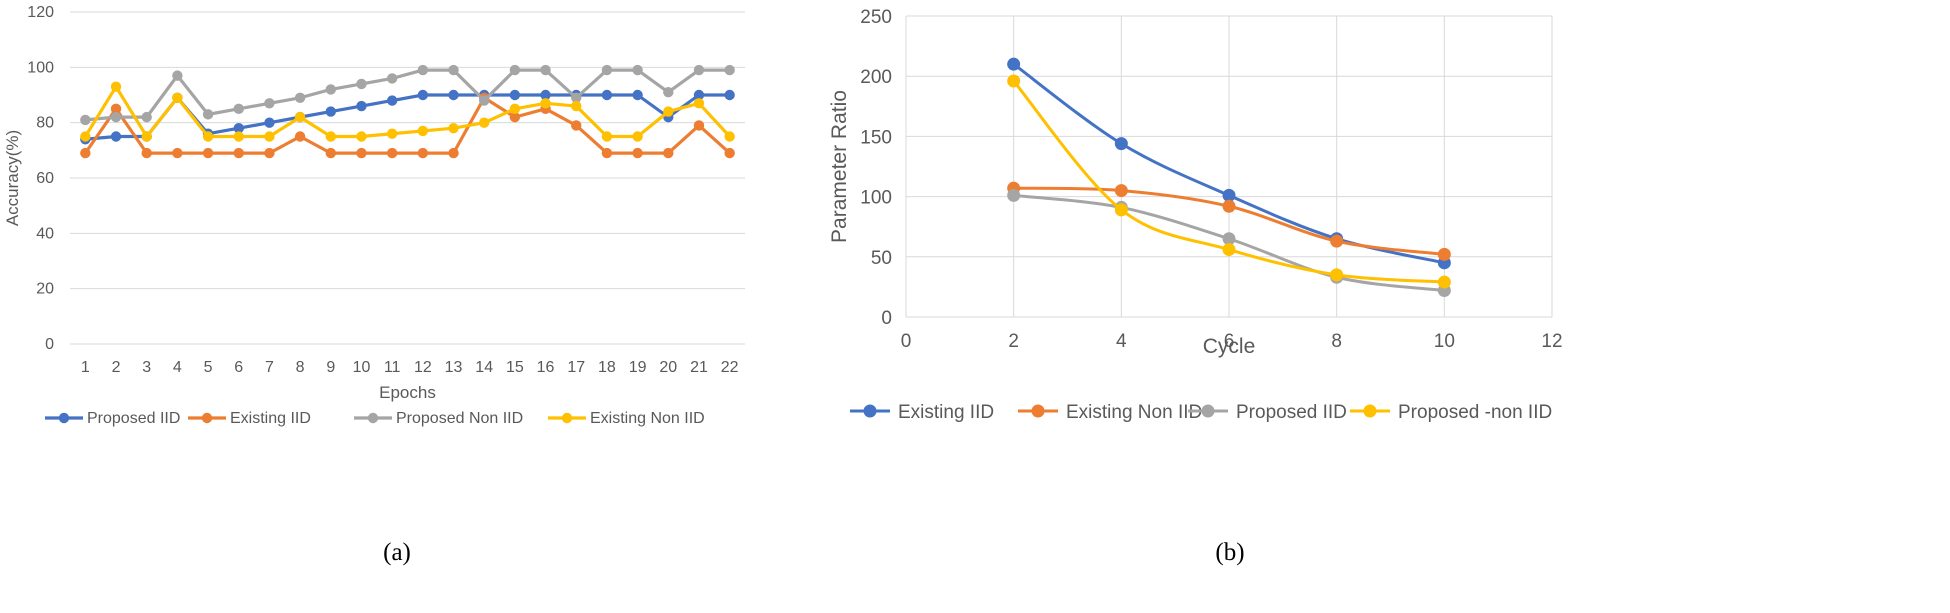 This screenshot has height=613, width=1950. I want to click on legend-marker-existing-non-iid, so click(567, 418).